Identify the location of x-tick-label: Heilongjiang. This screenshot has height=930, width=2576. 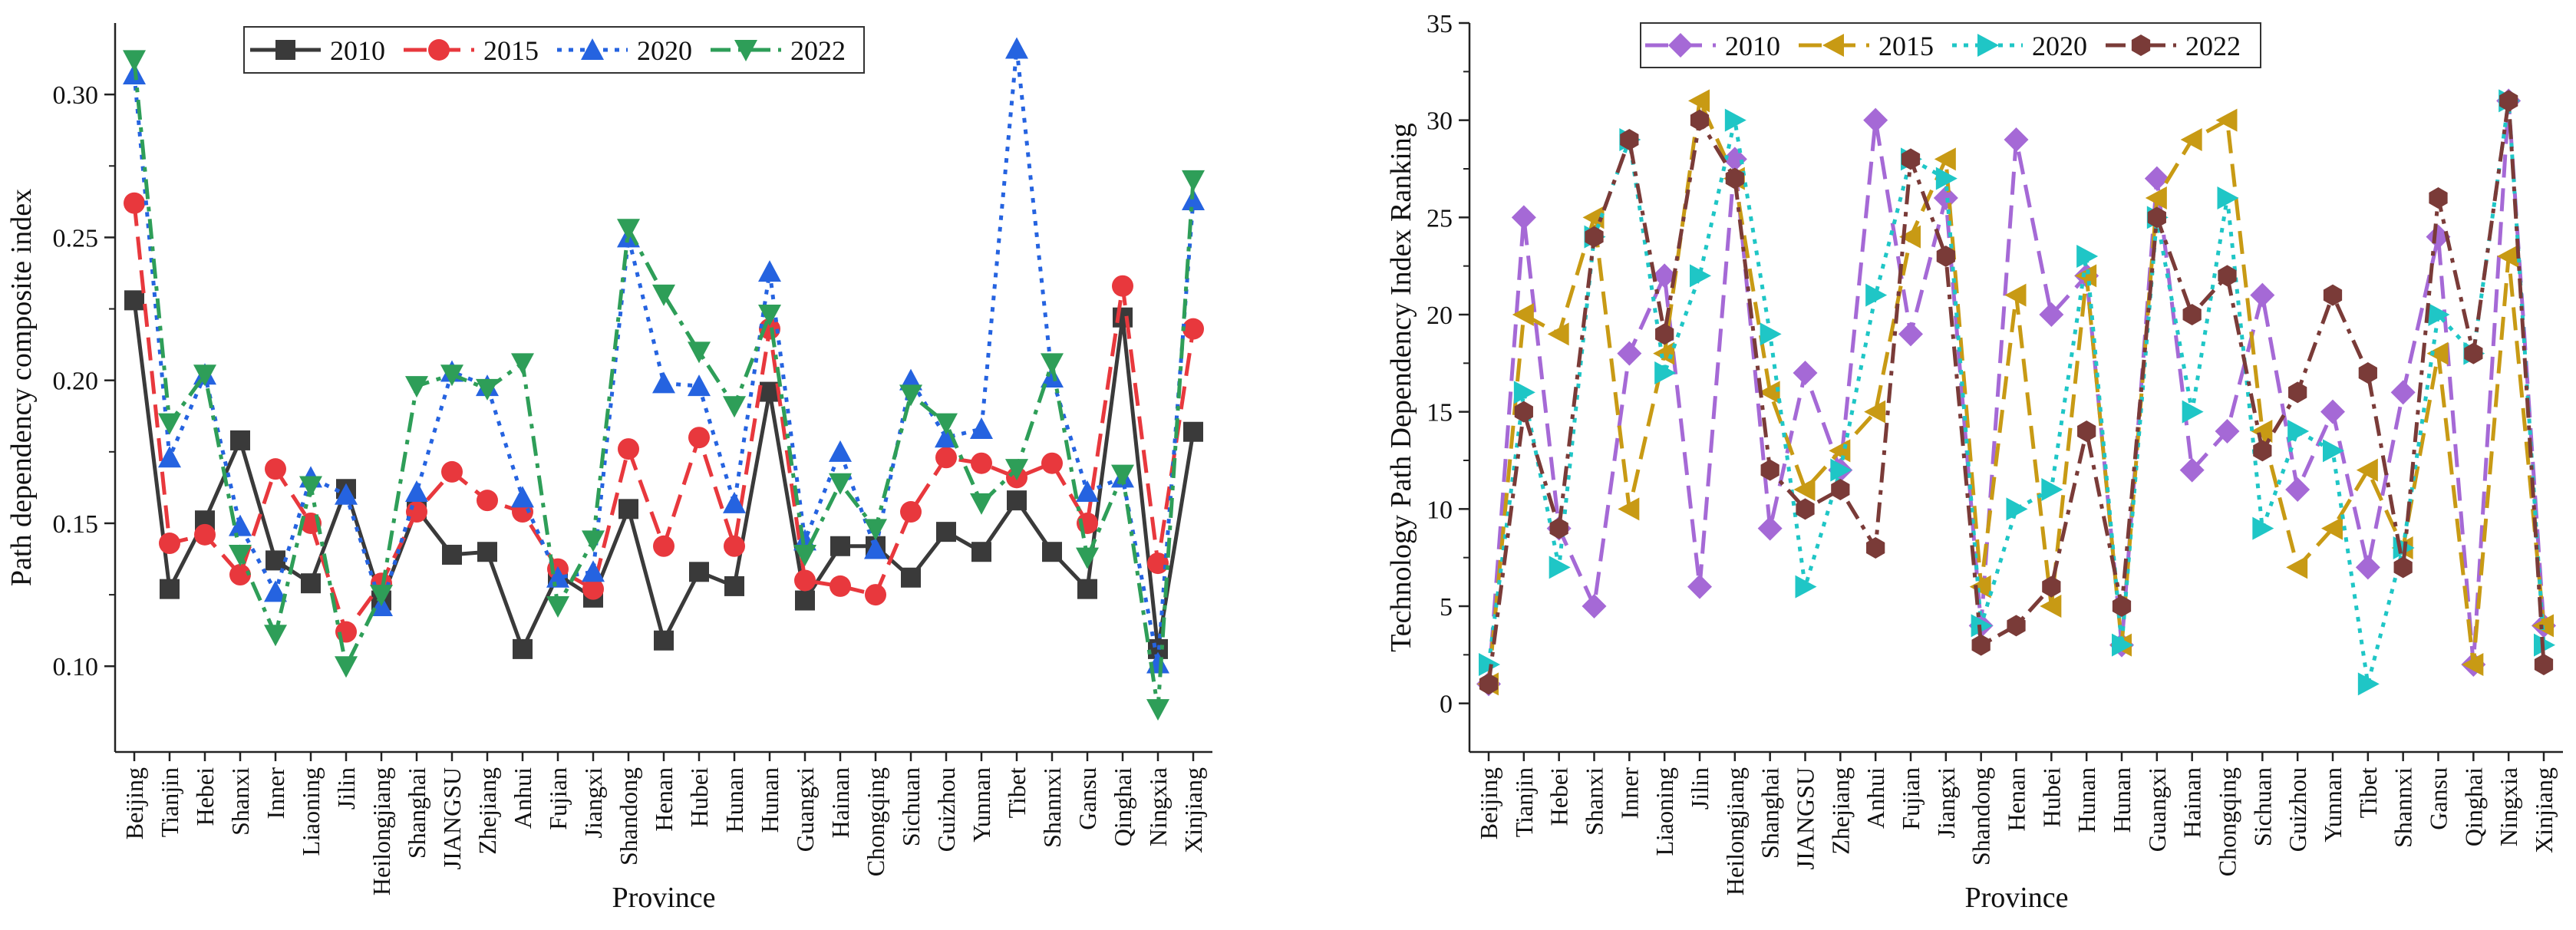
(381, 831).